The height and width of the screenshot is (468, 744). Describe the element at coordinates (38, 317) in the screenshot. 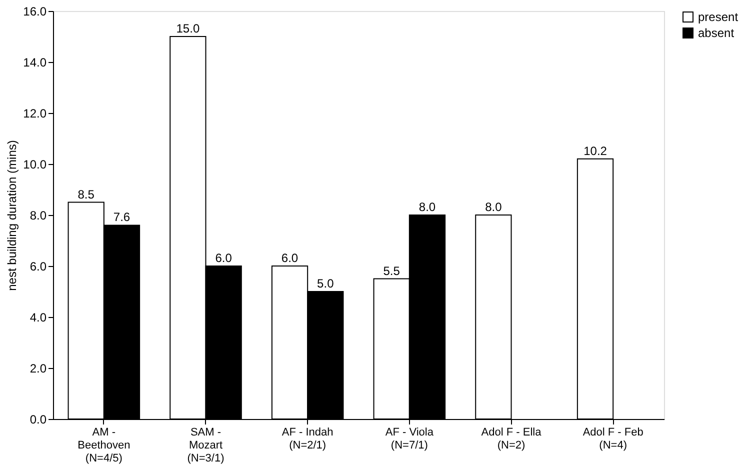

I see `y-tick-label: 4.0` at that location.